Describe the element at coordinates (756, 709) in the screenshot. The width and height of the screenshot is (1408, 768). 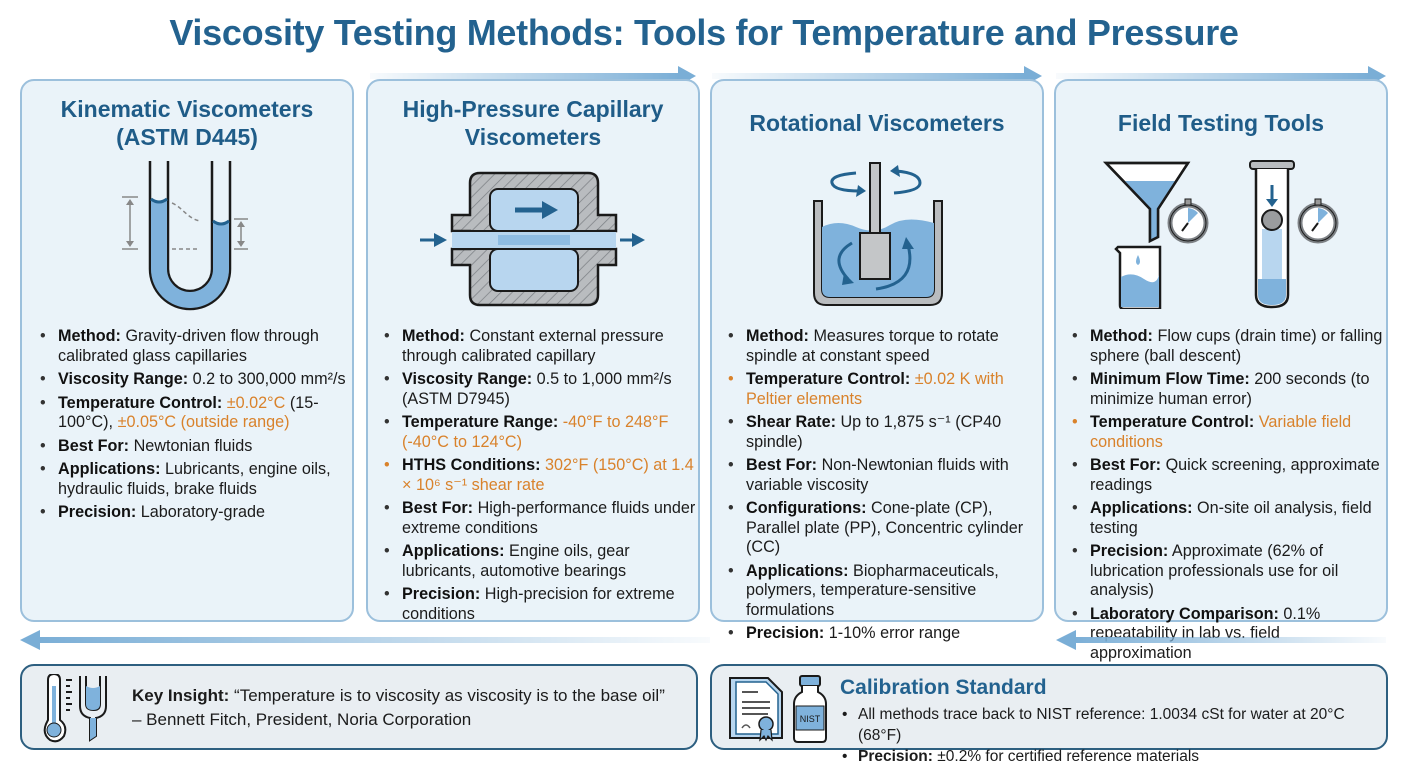
I see `certificate-icon` at that location.